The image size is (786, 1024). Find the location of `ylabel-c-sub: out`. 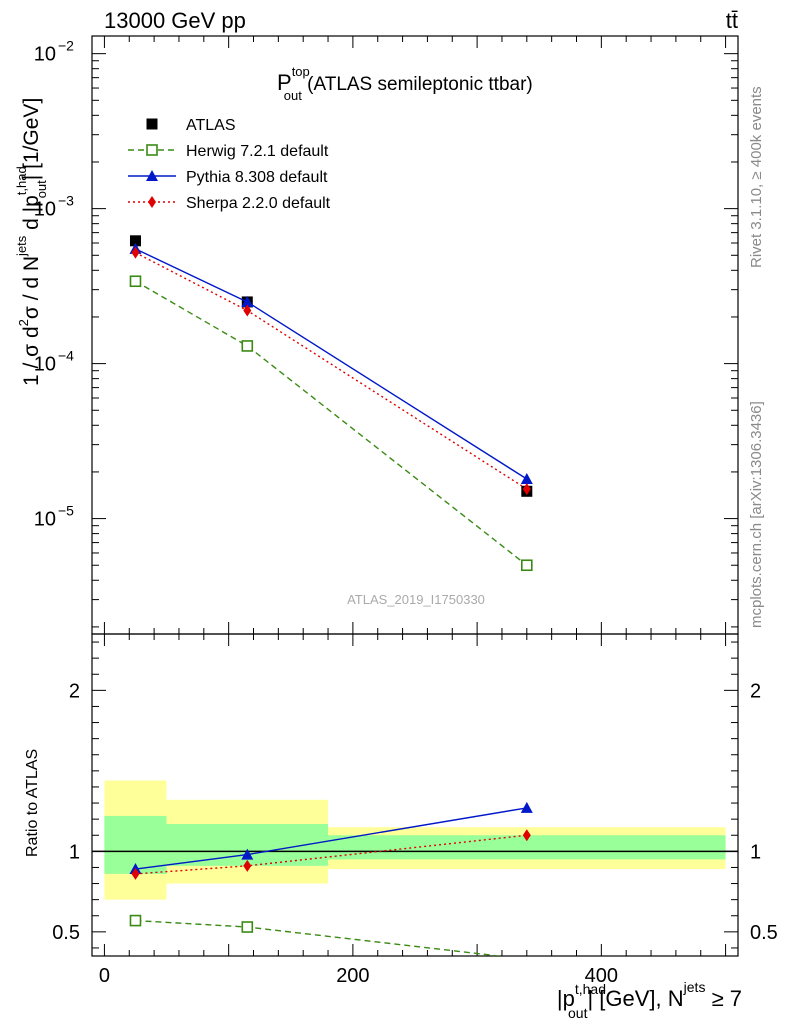

ylabel-c-sub: out is located at coordinates (41, 189).